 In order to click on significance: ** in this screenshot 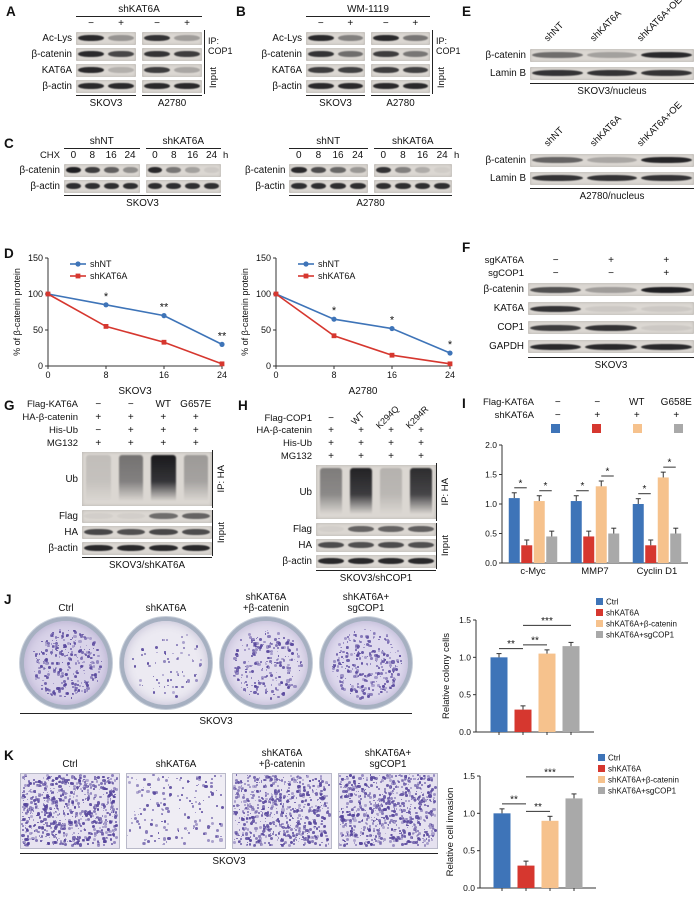, I will do `click(514, 799)`.